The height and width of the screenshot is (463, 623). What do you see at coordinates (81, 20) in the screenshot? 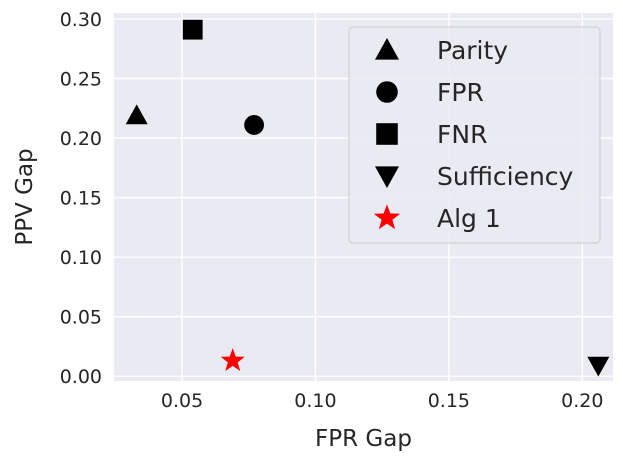
I see `y-tick-label: 0.30` at bounding box center [81, 20].